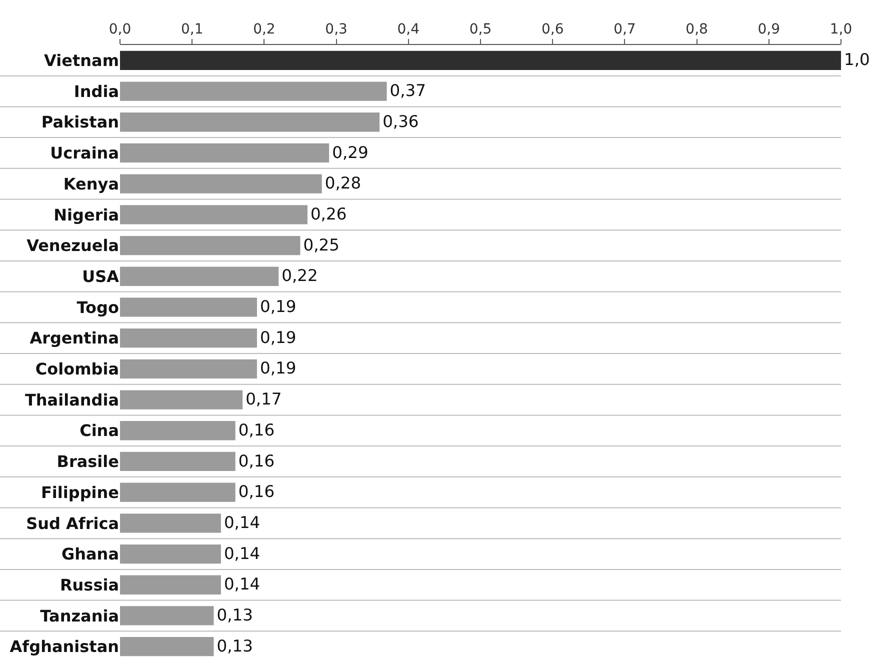  What do you see at coordinates (96, 91) in the screenshot?
I see `y-tick-label: India` at bounding box center [96, 91].